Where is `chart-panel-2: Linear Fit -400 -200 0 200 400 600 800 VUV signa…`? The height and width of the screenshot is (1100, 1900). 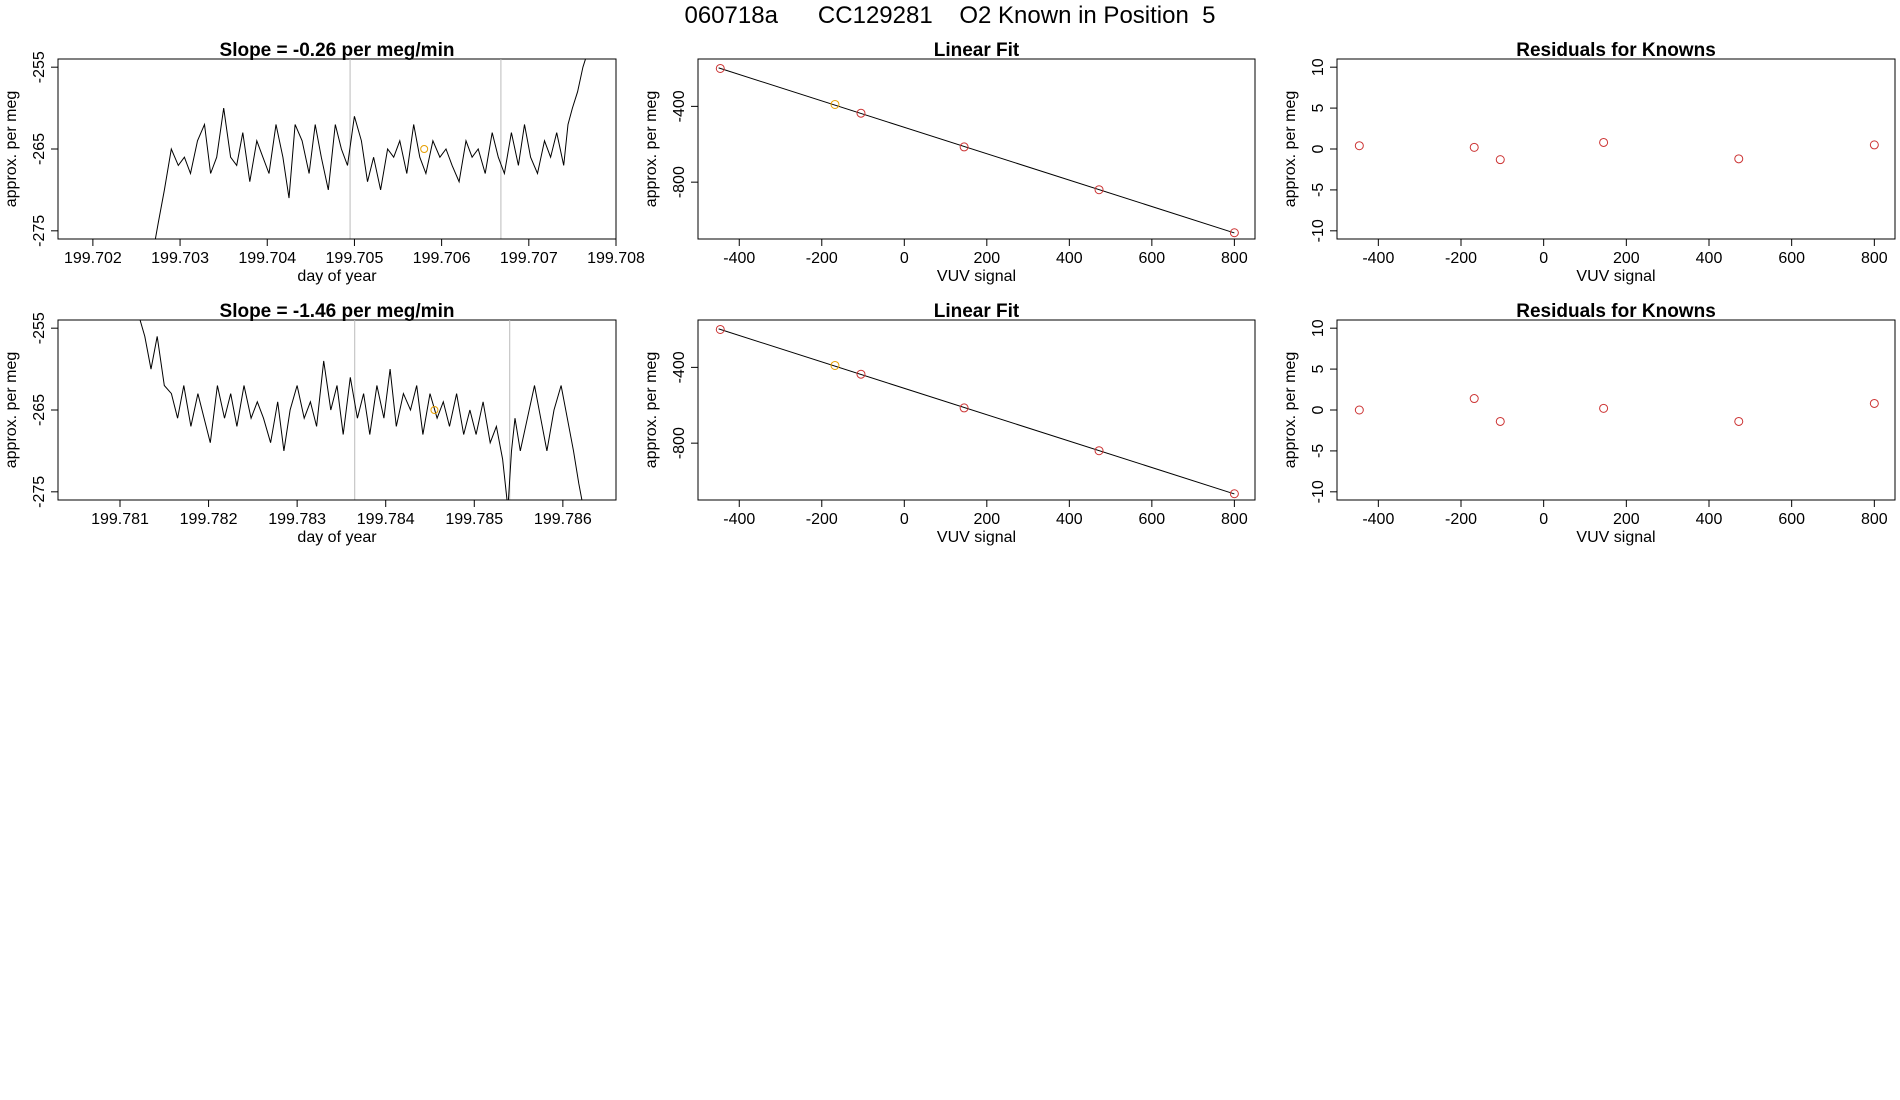
chart-panel-2: Linear Fit -400 -200 0 200 400 600 800 VUV signa… is located at coordinates (949, 162).